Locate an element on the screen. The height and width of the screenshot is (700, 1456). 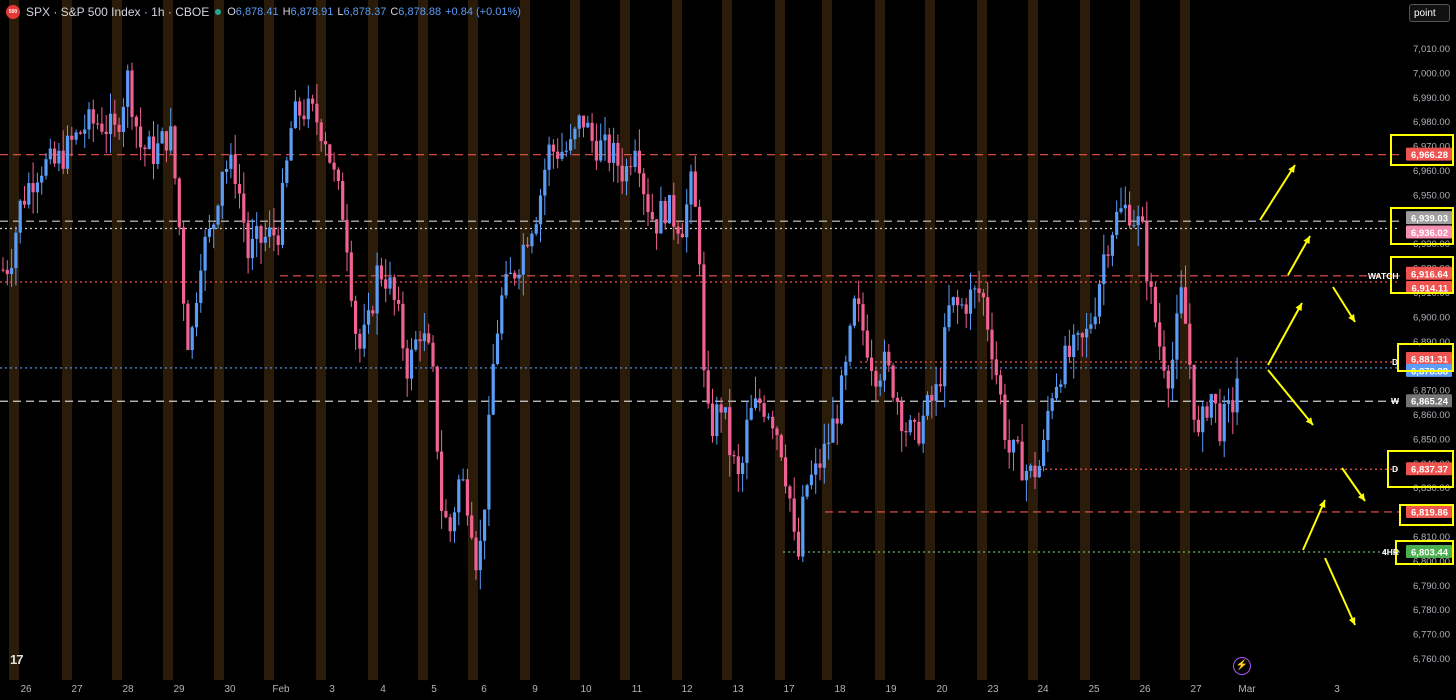
line-tag-2: W is located at coordinates (1395, 401).